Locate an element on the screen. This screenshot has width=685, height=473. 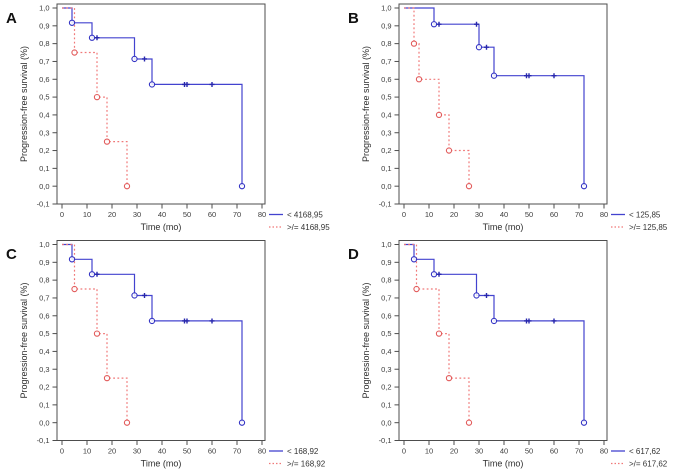
y-tick-label: 0,0 is located at coordinates (44, 186).